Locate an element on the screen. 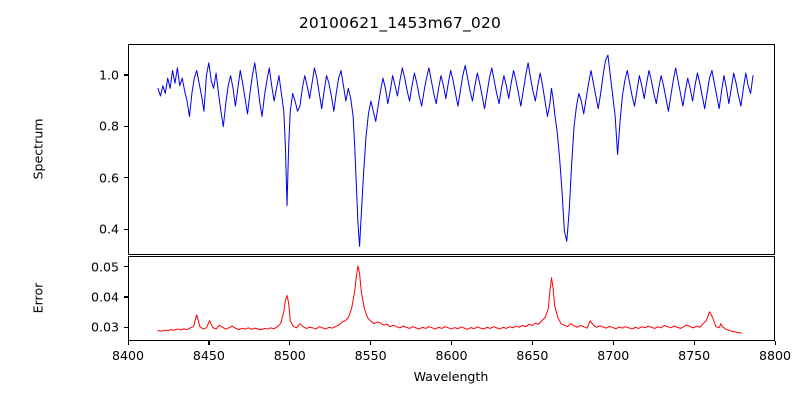 This screenshot has height=400, width=800. page-title: 20100621_1453m67_020 is located at coordinates (400, 23).